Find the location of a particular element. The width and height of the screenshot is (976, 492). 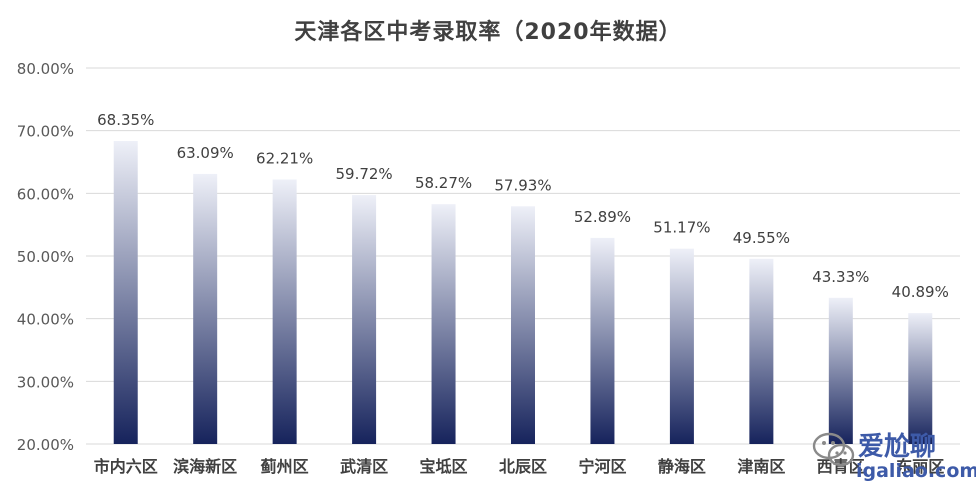

data-label: 68.35% is located at coordinates (125, 120).